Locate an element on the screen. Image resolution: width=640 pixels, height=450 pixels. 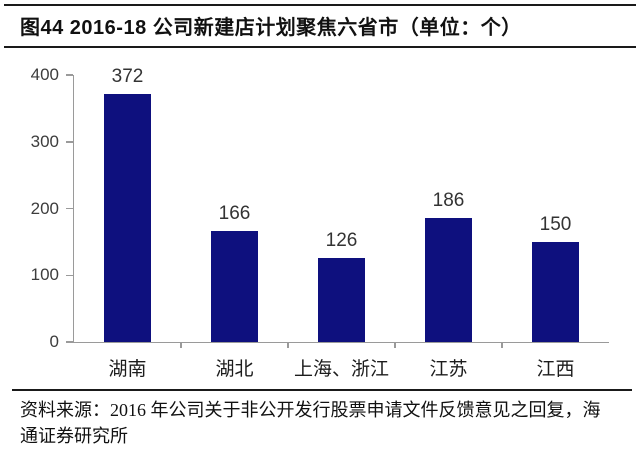
y-axis-tick-label: 200 is located at coordinates (44, 208).